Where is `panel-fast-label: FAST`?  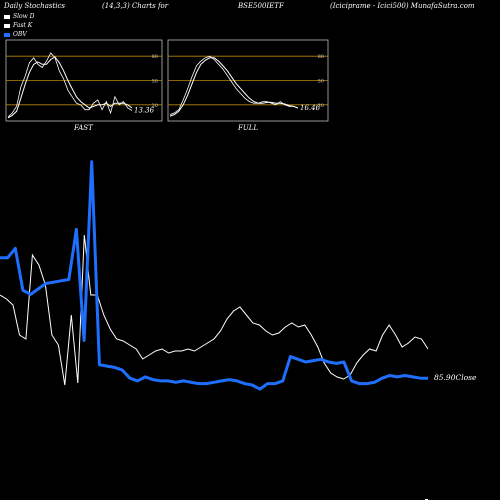
panel-fast-label: FAST is located at coordinates (83, 128).